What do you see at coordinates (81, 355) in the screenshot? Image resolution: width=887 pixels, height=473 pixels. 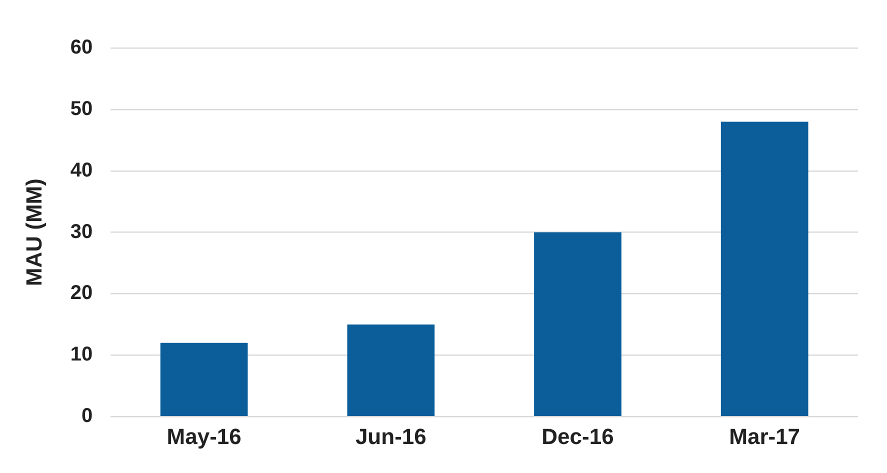 I see `y-tick-label: 10` at bounding box center [81, 355].